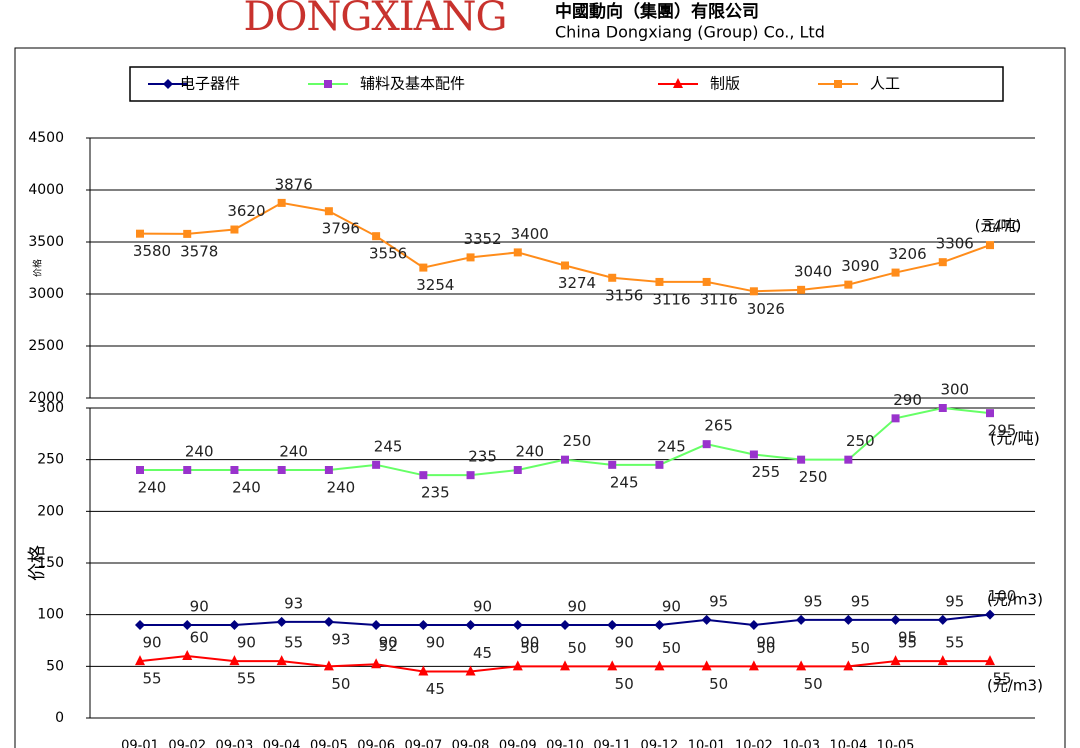 The width and height of the screenshot is (1080, 748). I want to click on x-tick-label: 09-05, so click(329, 743).